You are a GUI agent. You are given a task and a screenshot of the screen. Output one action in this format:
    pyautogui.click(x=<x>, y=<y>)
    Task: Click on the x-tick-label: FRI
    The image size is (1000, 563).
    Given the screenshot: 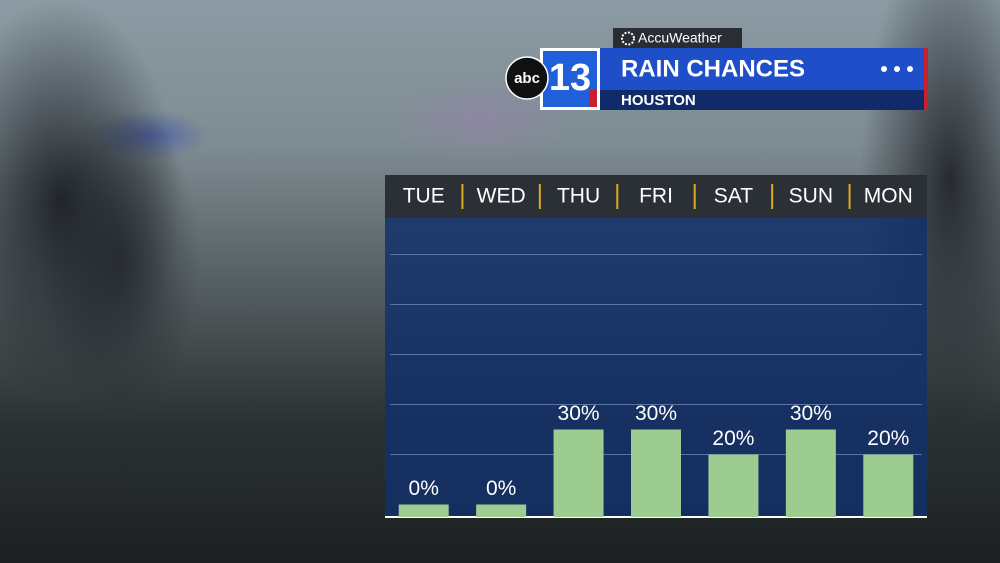 What is the action you would take?
    pyautogui.click(x=656, y=196)
    